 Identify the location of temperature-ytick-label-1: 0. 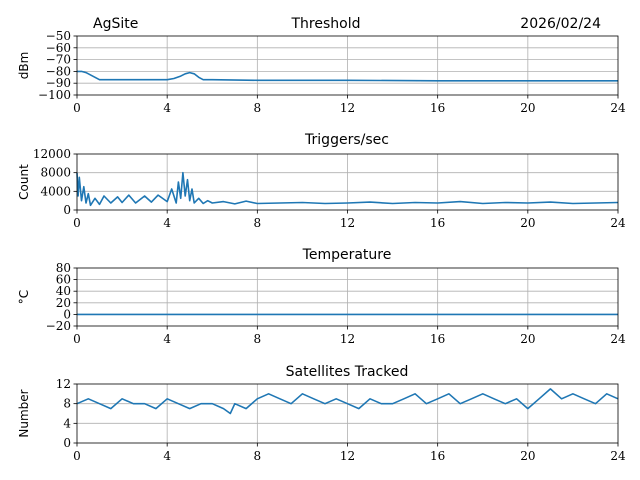
(67, 314).